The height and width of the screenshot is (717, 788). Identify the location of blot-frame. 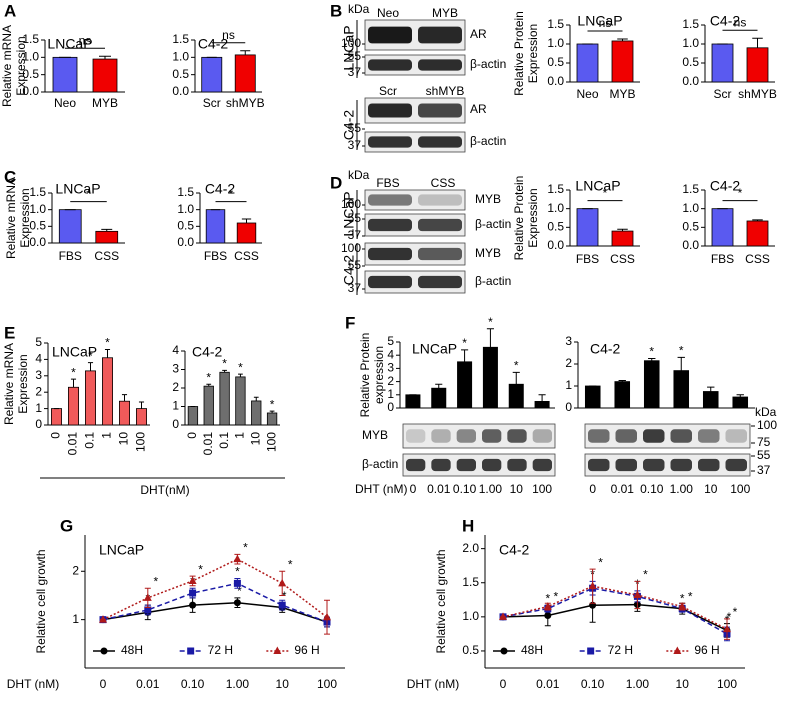
(667, 436).